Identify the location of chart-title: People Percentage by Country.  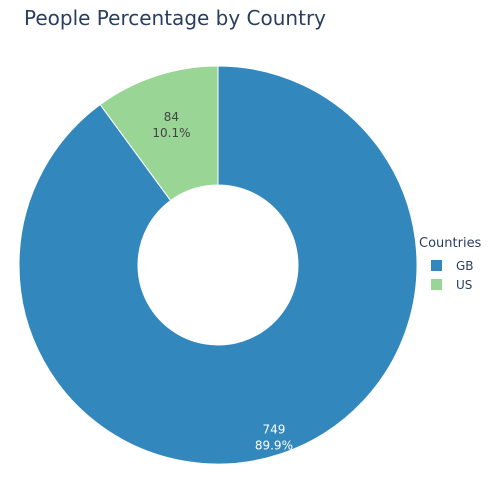
(175, 18).